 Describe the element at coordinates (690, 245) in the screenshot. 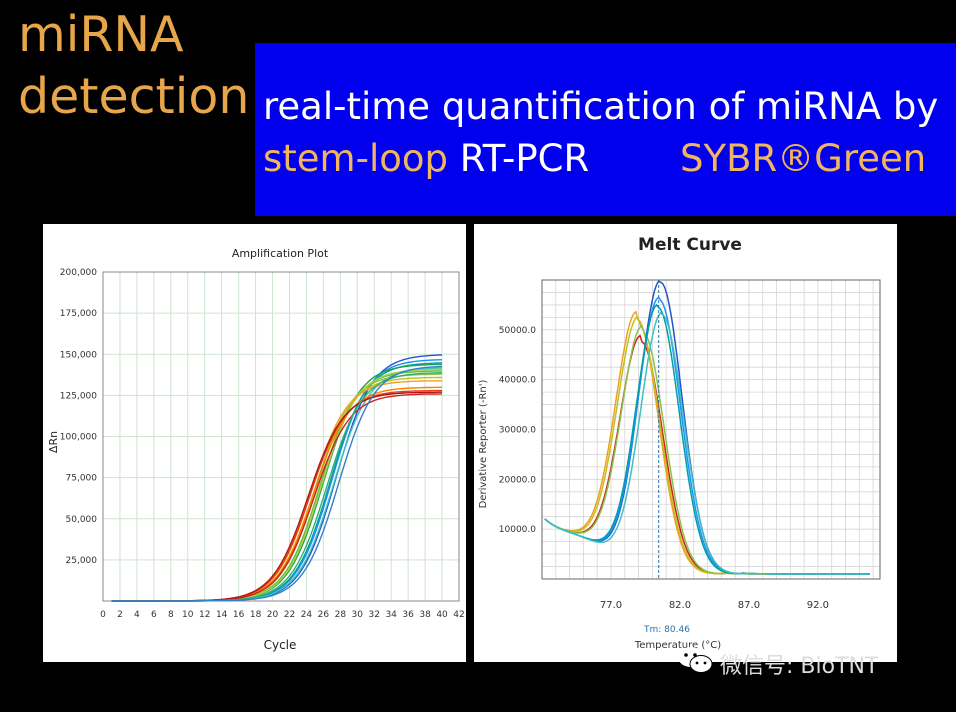

I see `melt-curve-title: Melt Curve` at that location.